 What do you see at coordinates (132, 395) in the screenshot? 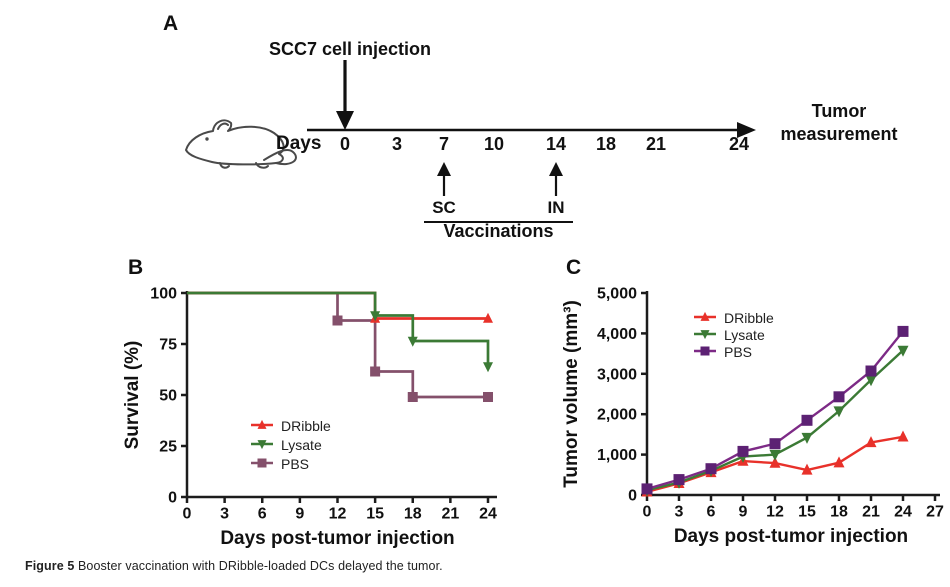
I see `y-axis-title: Survival (%)` at bounding box center [132, 395].